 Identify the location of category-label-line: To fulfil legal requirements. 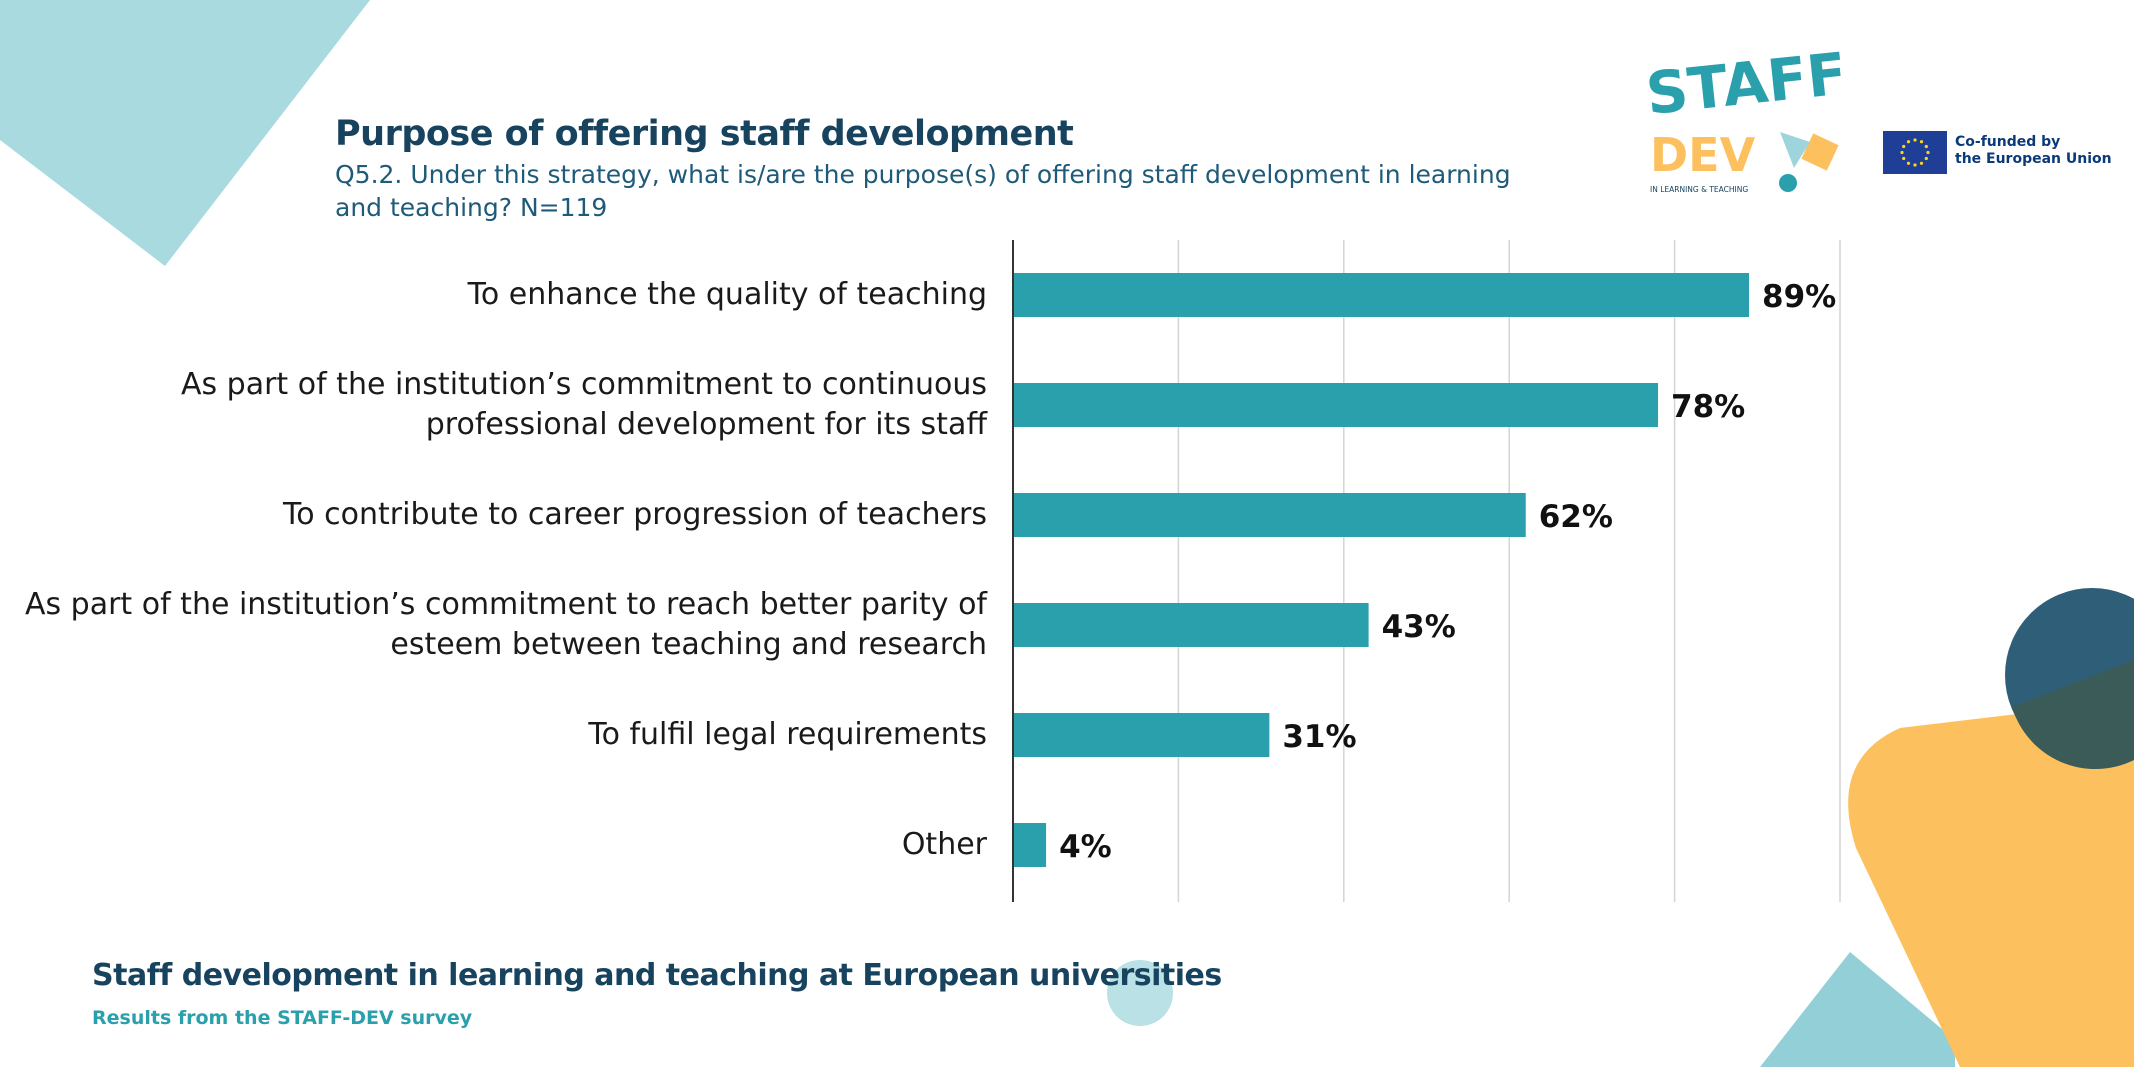
(787, 734).